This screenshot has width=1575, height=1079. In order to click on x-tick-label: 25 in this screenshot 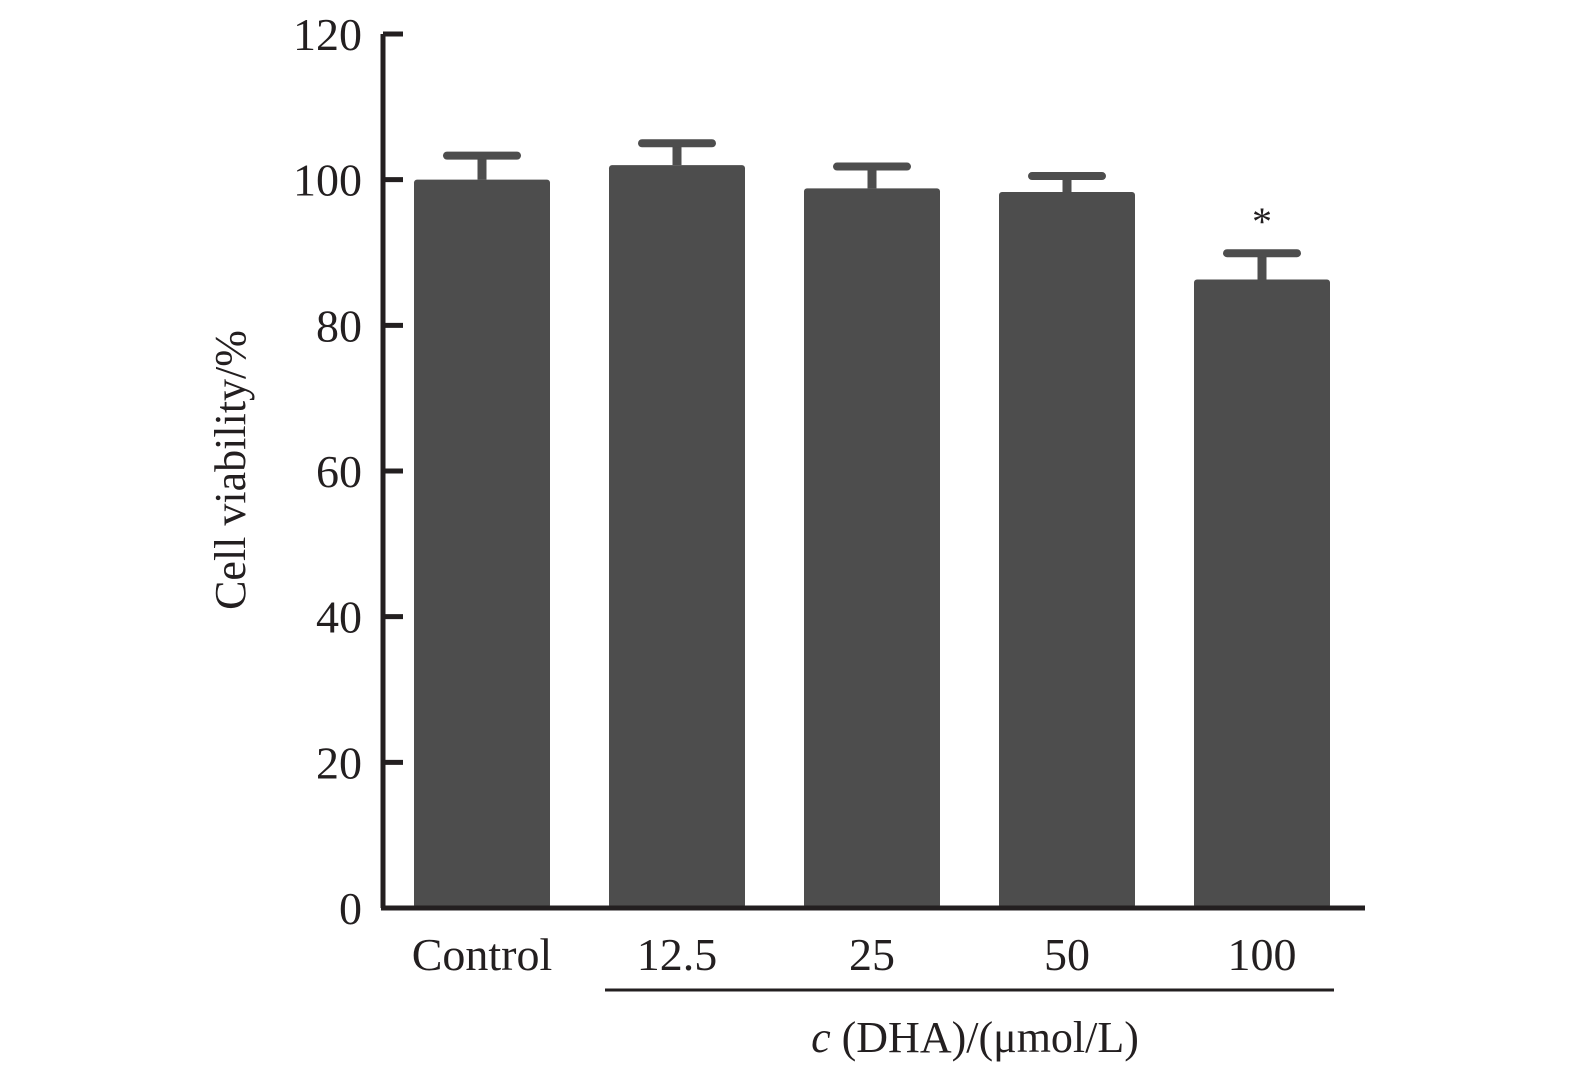, I will do `click(872, 954)`.